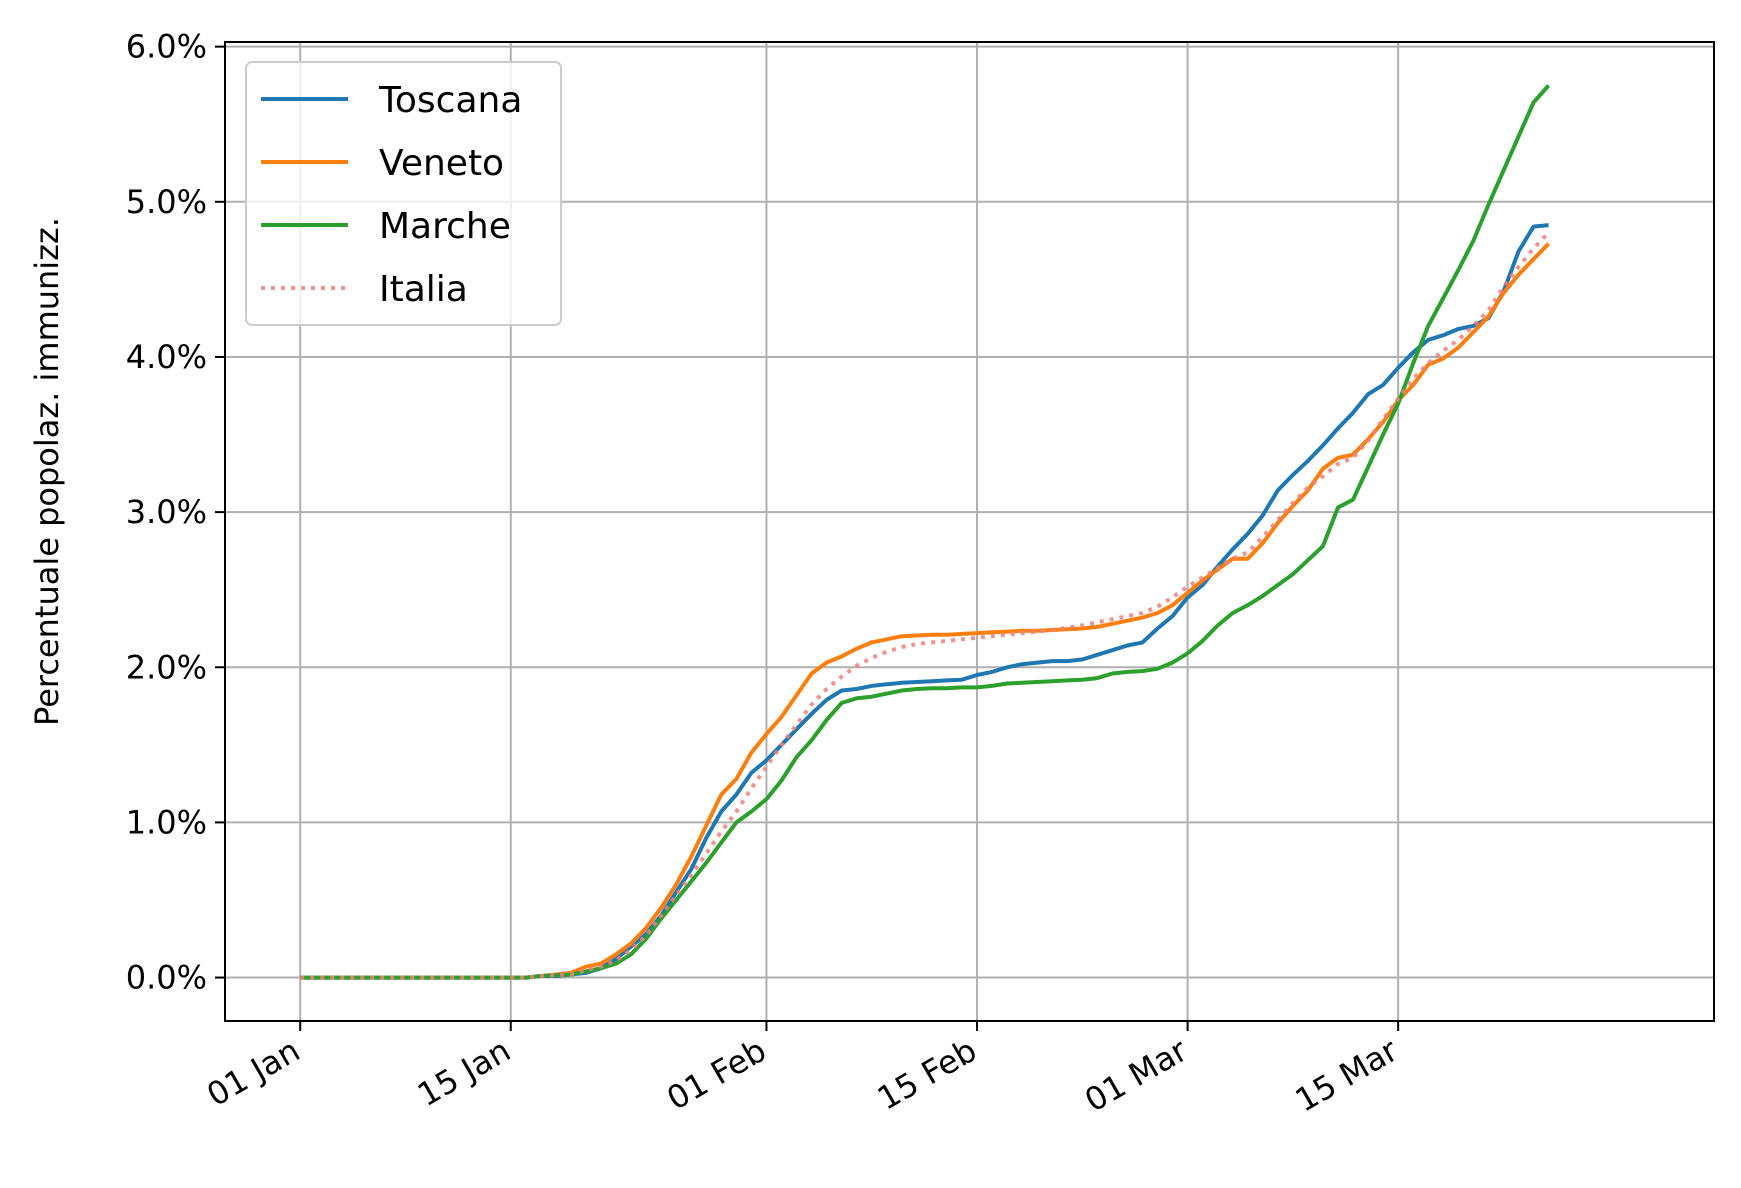 The image size is (1741, 1188). Describe the element at coordinates (166, 357) in the screenshot. I see `y-tick-label: 4.0%` at that location.